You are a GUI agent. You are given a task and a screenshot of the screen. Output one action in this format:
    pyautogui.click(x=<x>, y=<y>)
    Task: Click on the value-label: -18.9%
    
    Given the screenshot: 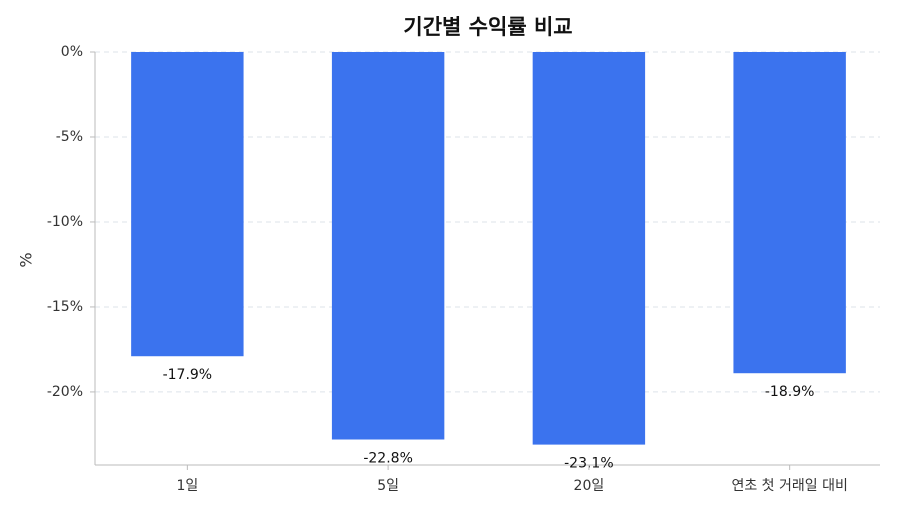 What is the action you would take?
    pyautogui.click(x=790, y=392)
    